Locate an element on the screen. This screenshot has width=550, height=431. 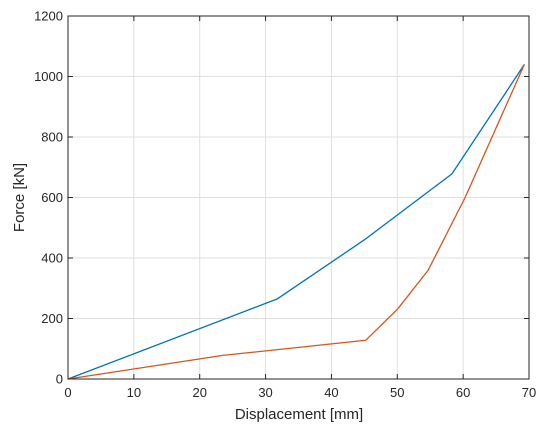
y-tick-label: 1200 is located at coordinates (48, 16).